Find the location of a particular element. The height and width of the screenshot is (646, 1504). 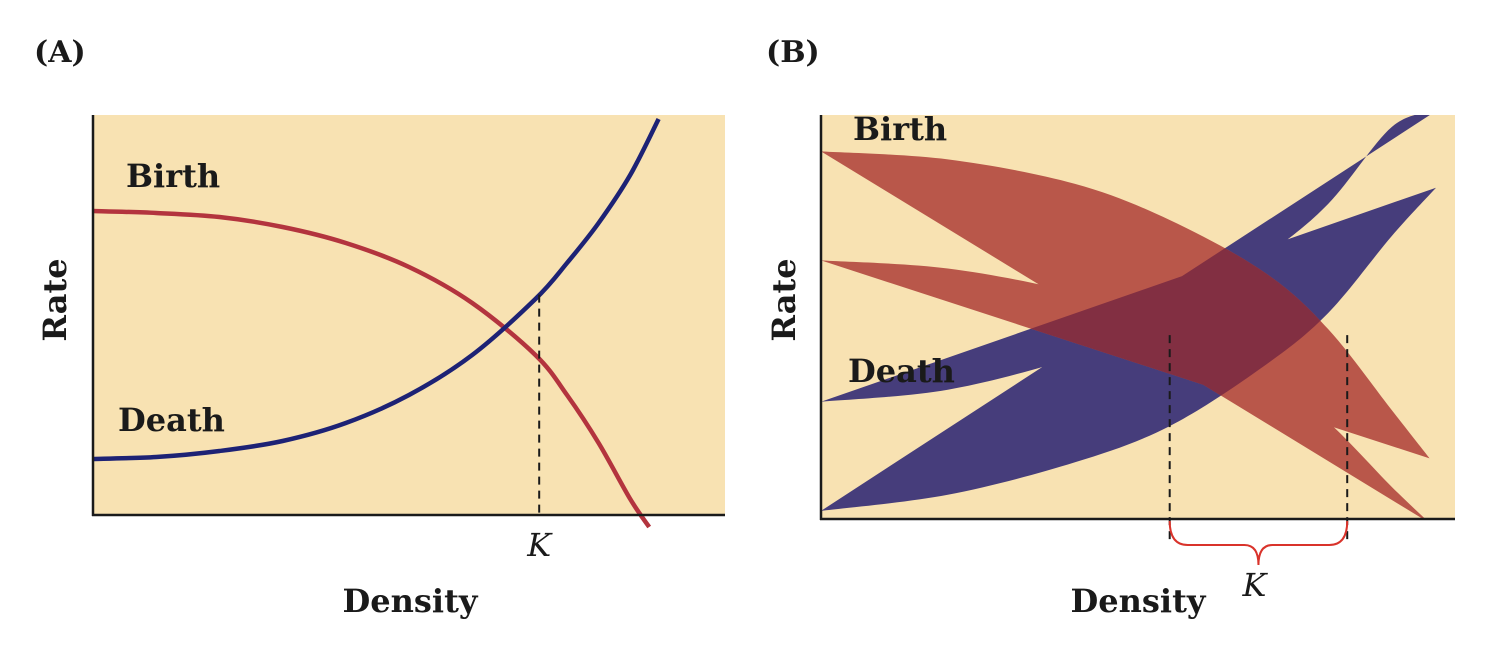

panel-b-k-label: K is located at coordinates (1255, 585).